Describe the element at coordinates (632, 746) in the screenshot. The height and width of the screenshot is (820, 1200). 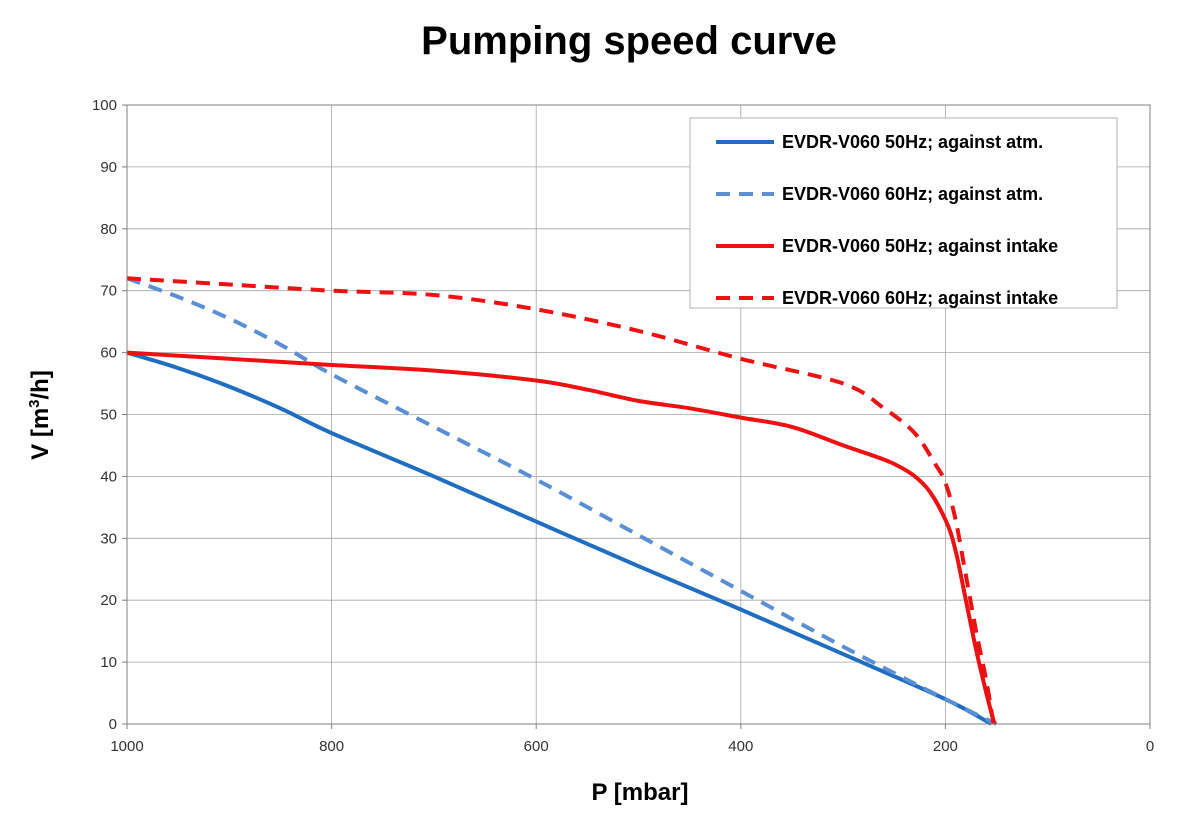
I see `x-tick-labels: 1000 800 600 400 200 0` at that location.